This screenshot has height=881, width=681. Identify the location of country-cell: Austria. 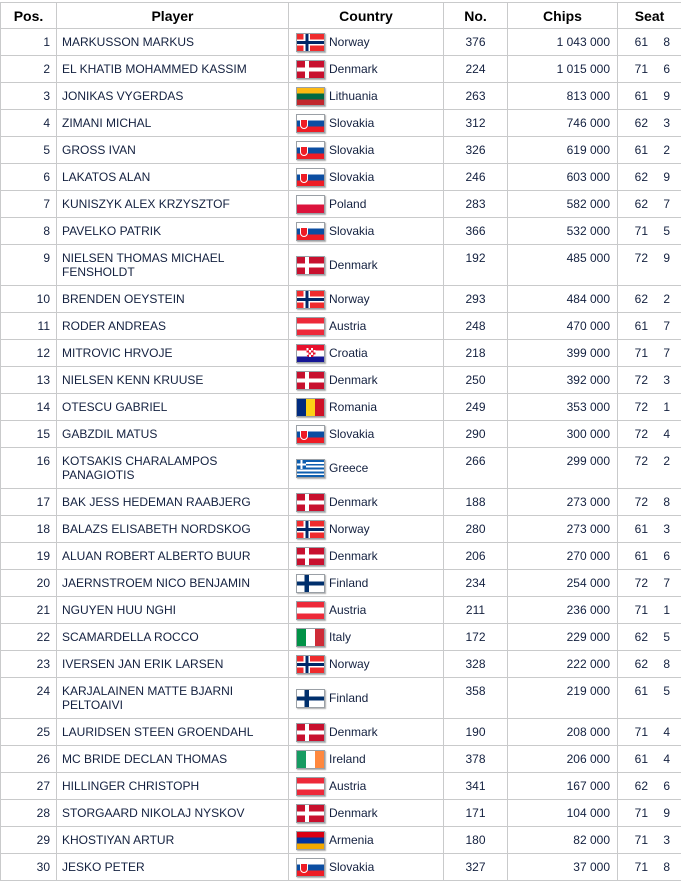
(366, 610).